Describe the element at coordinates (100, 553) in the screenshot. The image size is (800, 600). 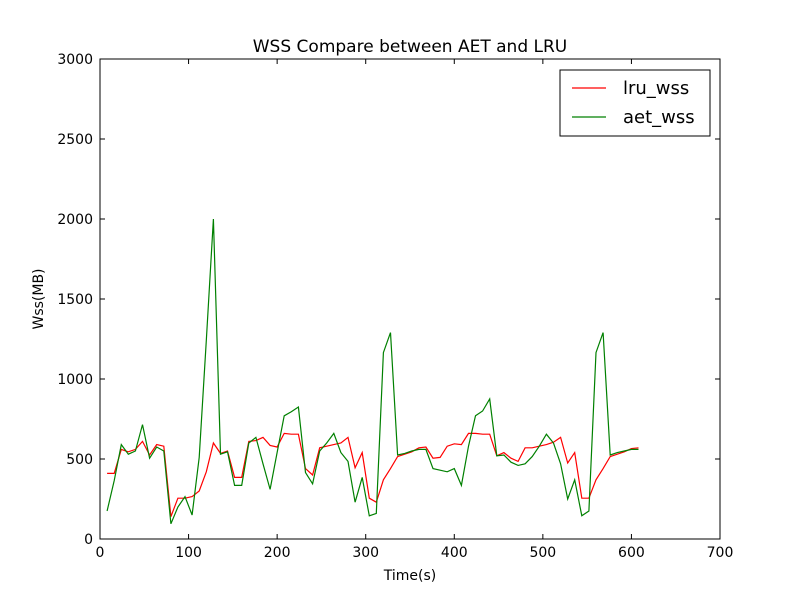
I see `x-tick-label: 0` at that location.